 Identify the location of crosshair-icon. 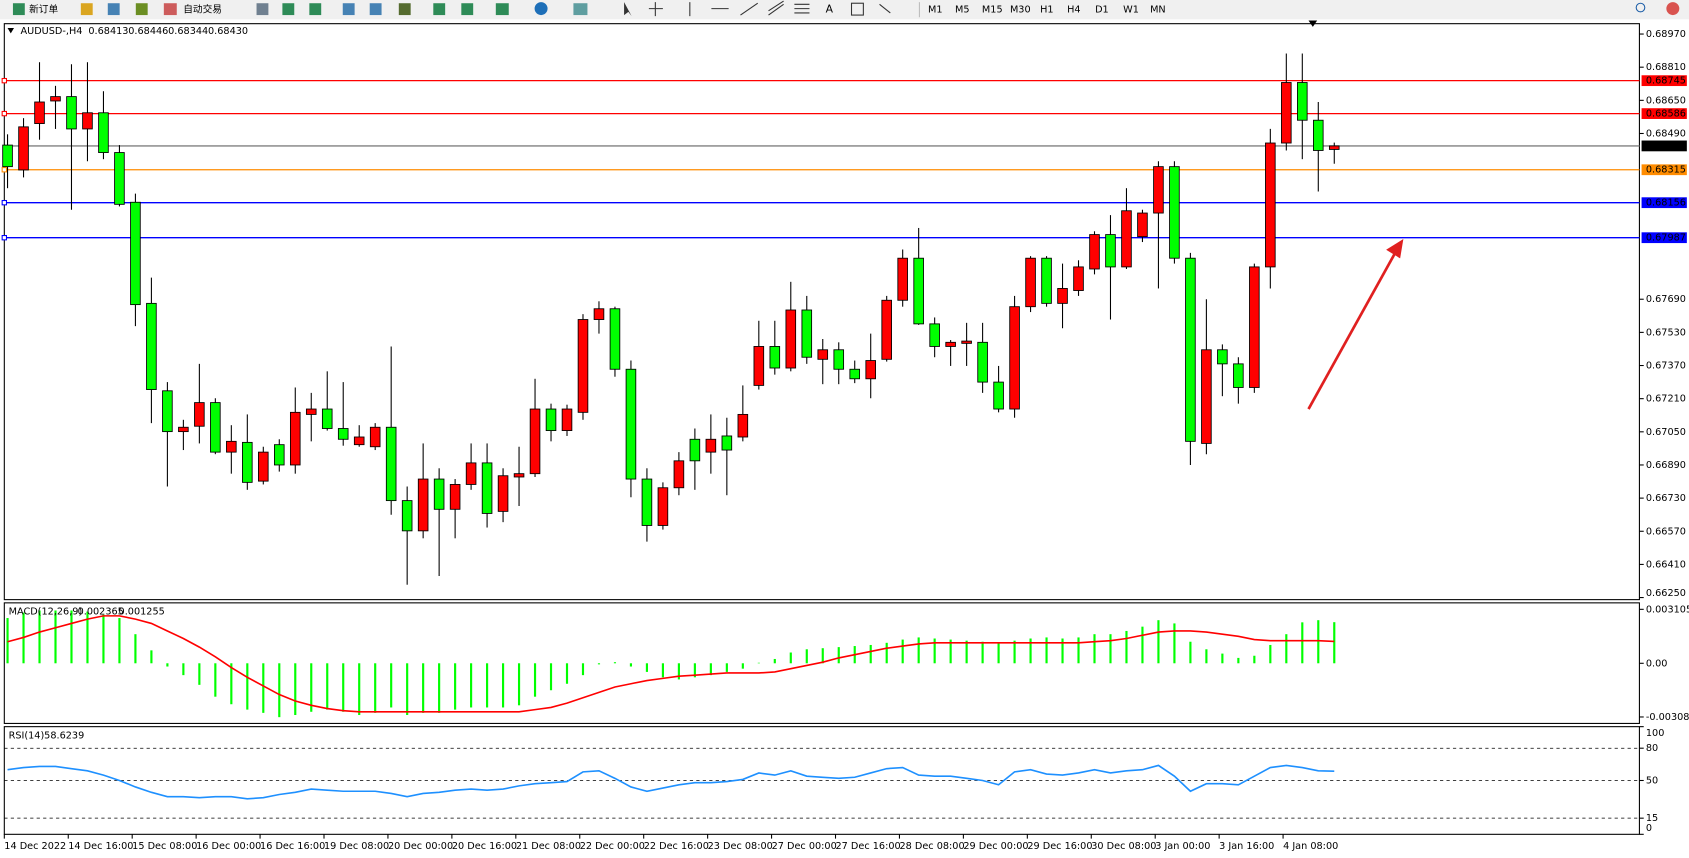
(655, 9).